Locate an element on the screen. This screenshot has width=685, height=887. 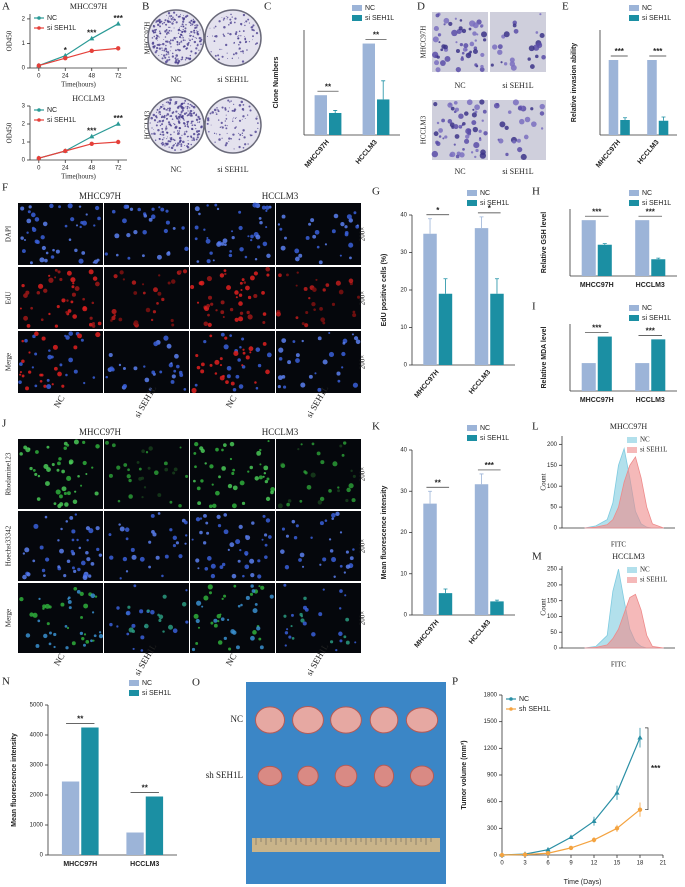
x-tick-label: 12 is located at coordinates (594, 864).